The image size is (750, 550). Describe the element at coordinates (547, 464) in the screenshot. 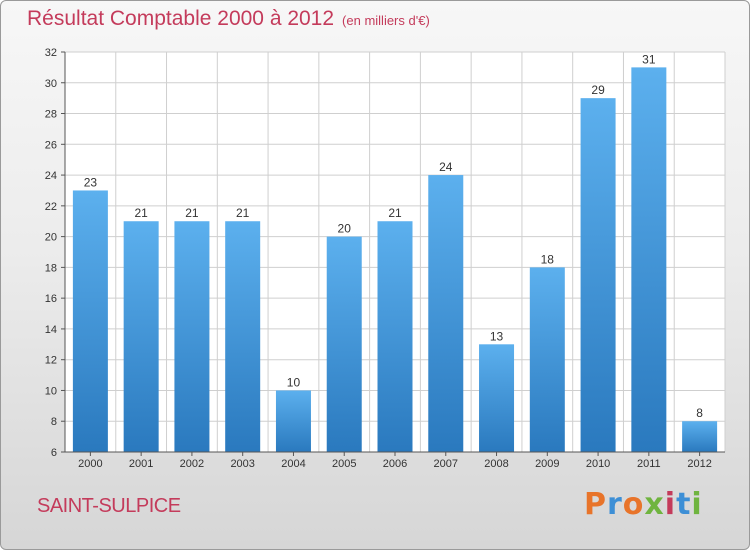

I see `x-tick-label: 2009` at that location.